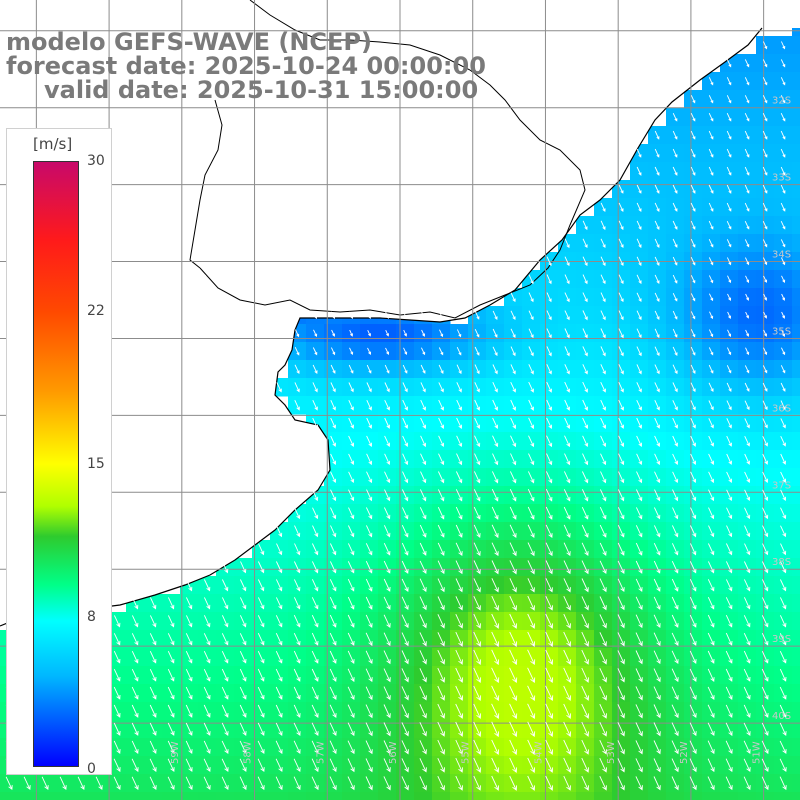 The width and height of the screenshot is (800, 800). I want to click on colorbar-tick: 8, so click(91, 617).